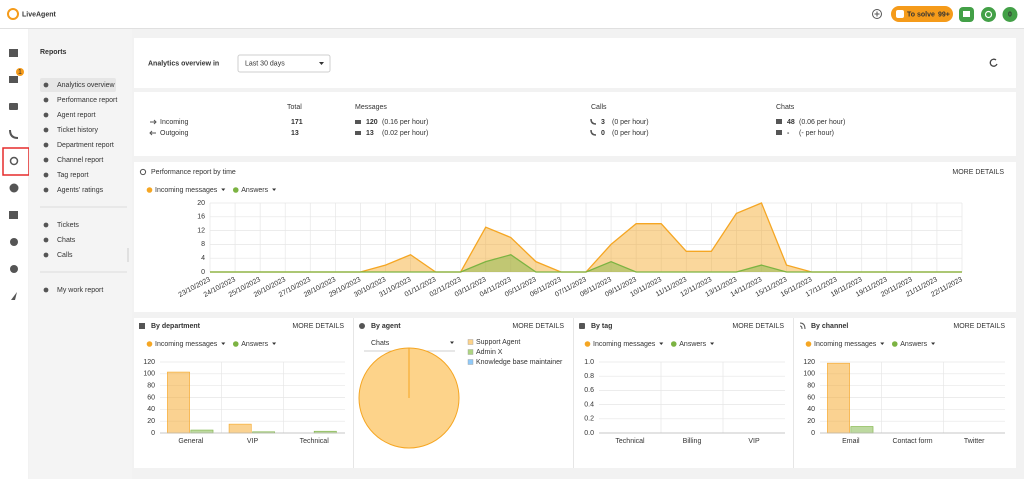  What do you see at coordinates (13, 215) in the screenshot?
I see `knowledge-icon` at bounding box center [13, 215].